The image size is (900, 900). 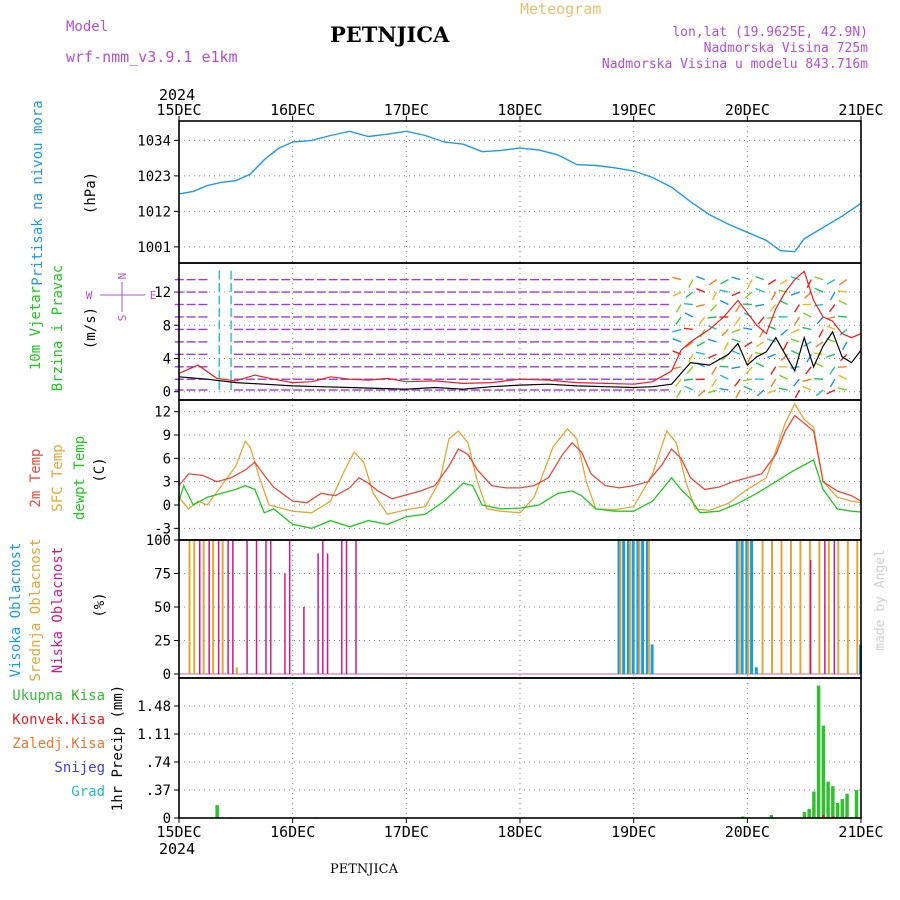 I want to click on model-label: Model, so click(x=87, y=27).